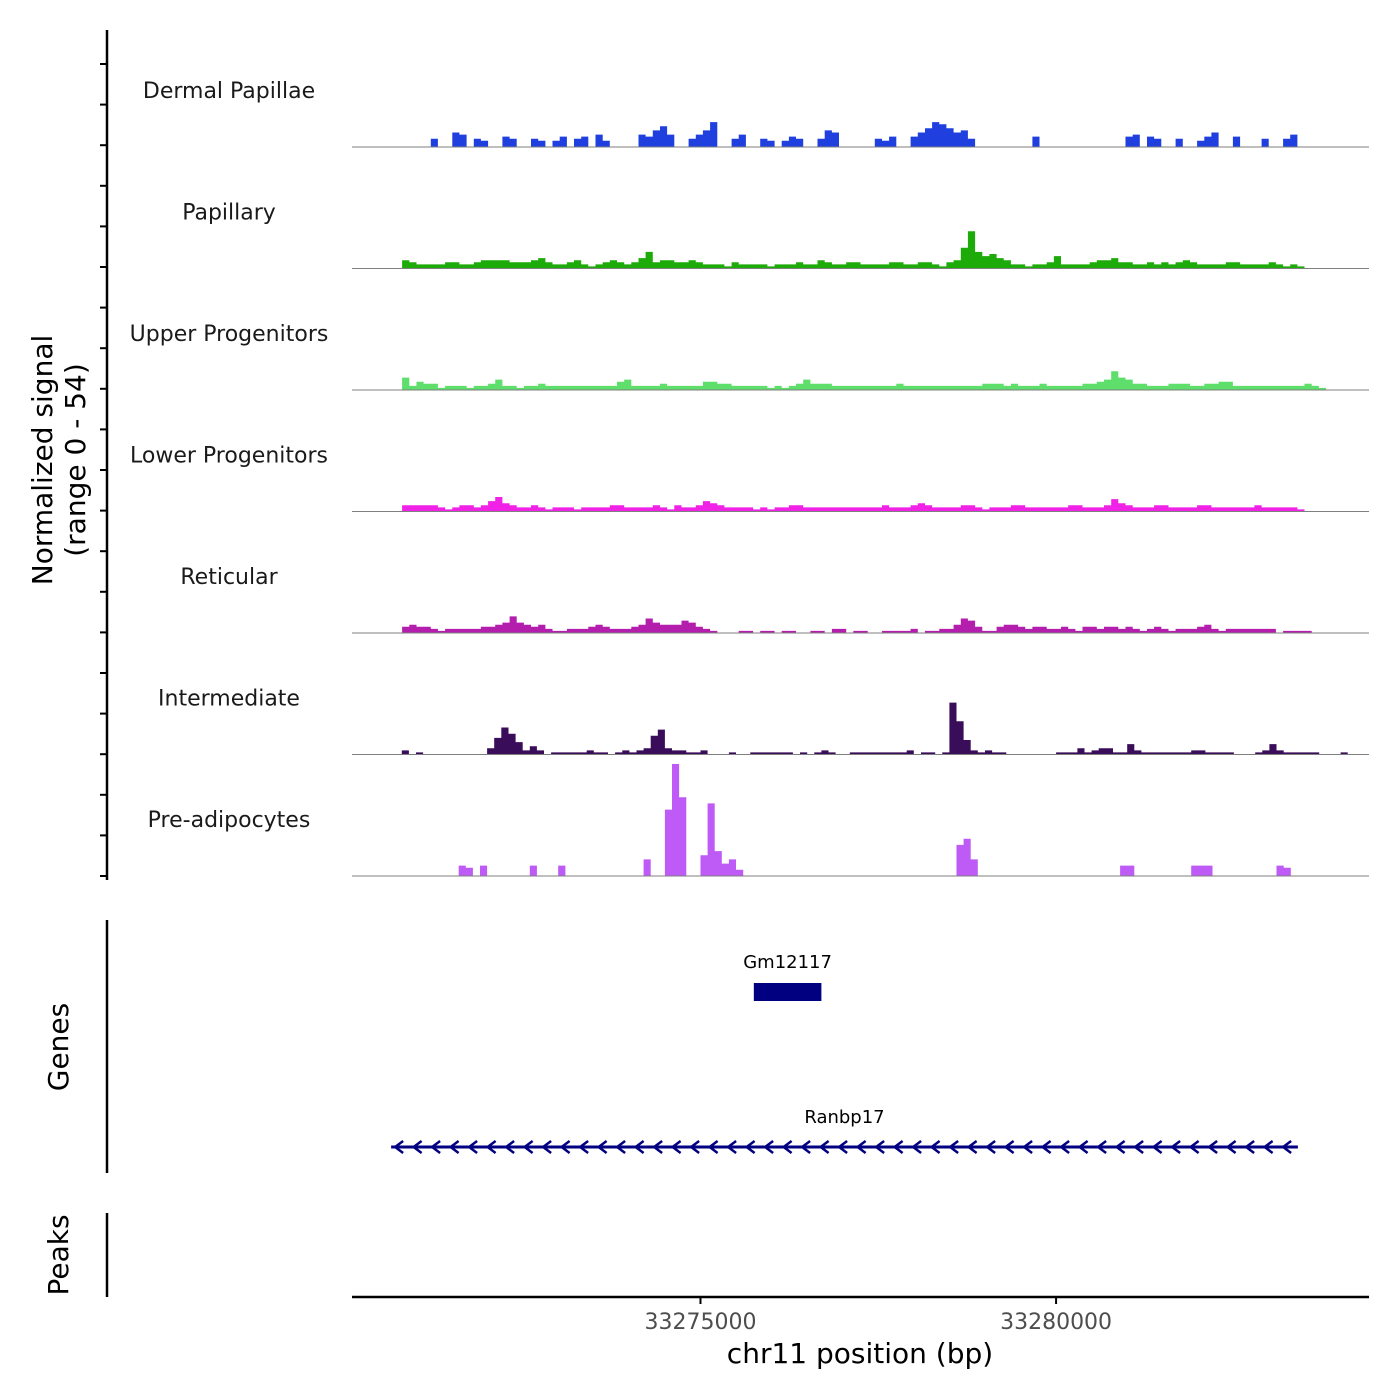 This screenshot has height=1400, width=1400. Describe the element at coordinates (58, 1047) in the screenshot. I see `genes-panel-title: Genes` at that location.